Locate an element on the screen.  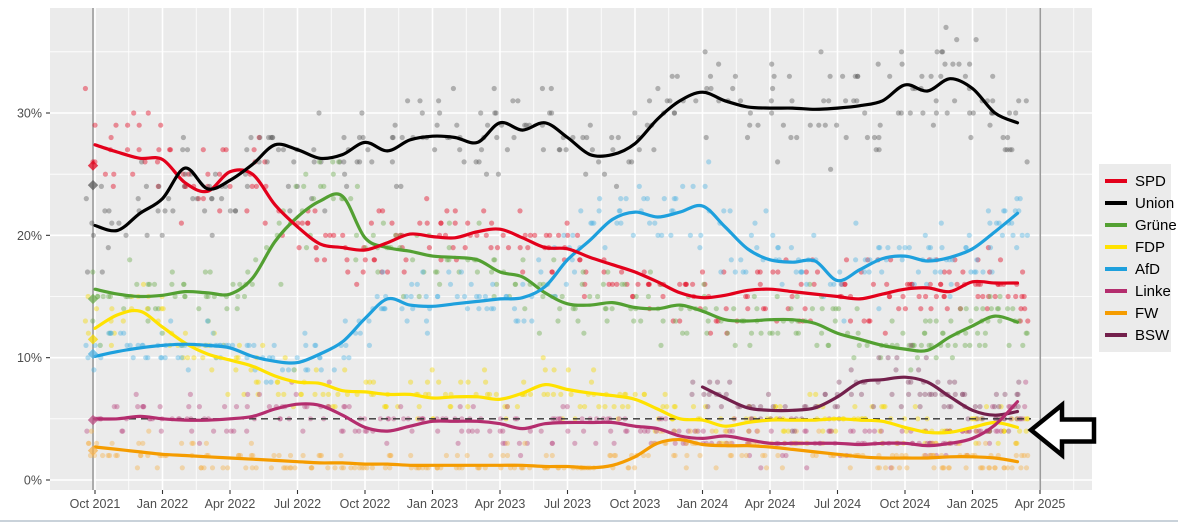
x-tick-label: Oct 2023 is located at coordinates (635, 504).